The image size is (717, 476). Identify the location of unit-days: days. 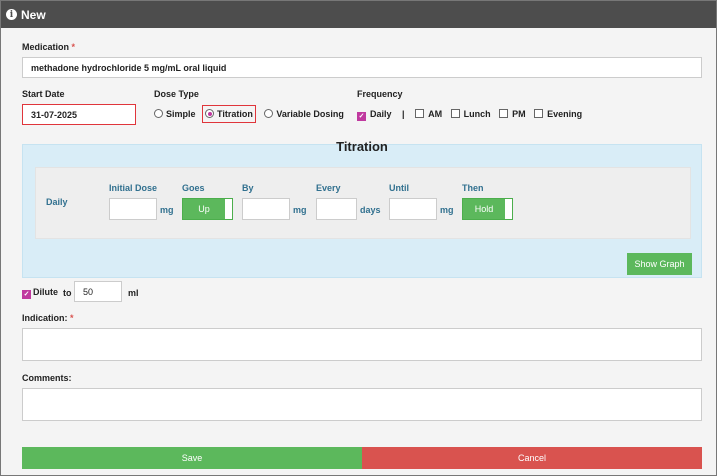
(370, 210).